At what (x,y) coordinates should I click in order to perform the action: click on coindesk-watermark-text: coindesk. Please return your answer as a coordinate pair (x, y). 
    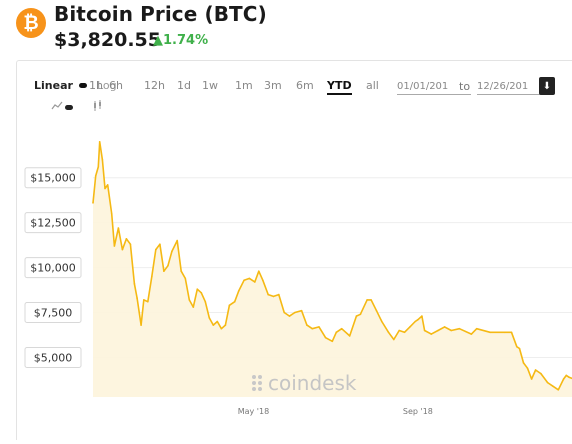
    Looking at the image, I should click on (312, 383).